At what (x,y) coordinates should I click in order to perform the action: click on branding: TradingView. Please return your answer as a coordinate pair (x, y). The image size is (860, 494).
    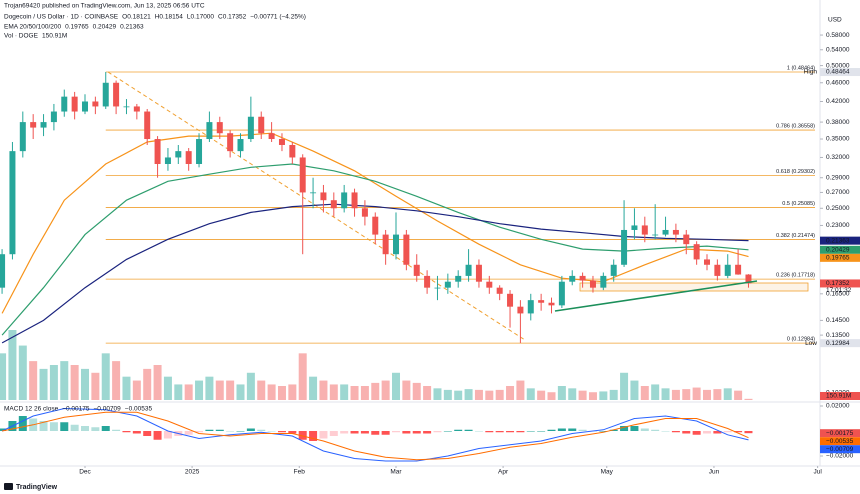
    Looking at the image, I should click on (31, 487).